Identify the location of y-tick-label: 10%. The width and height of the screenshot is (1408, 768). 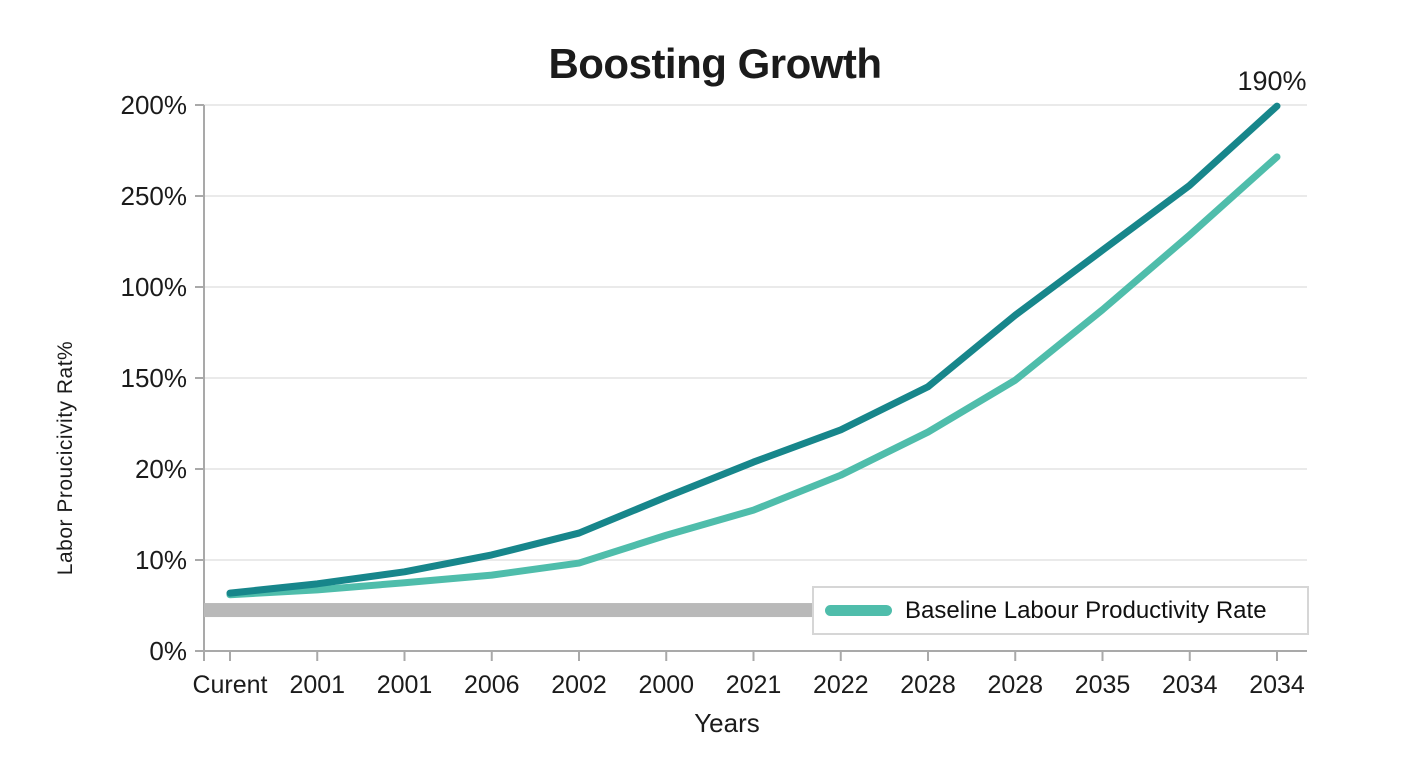
(161, 560).